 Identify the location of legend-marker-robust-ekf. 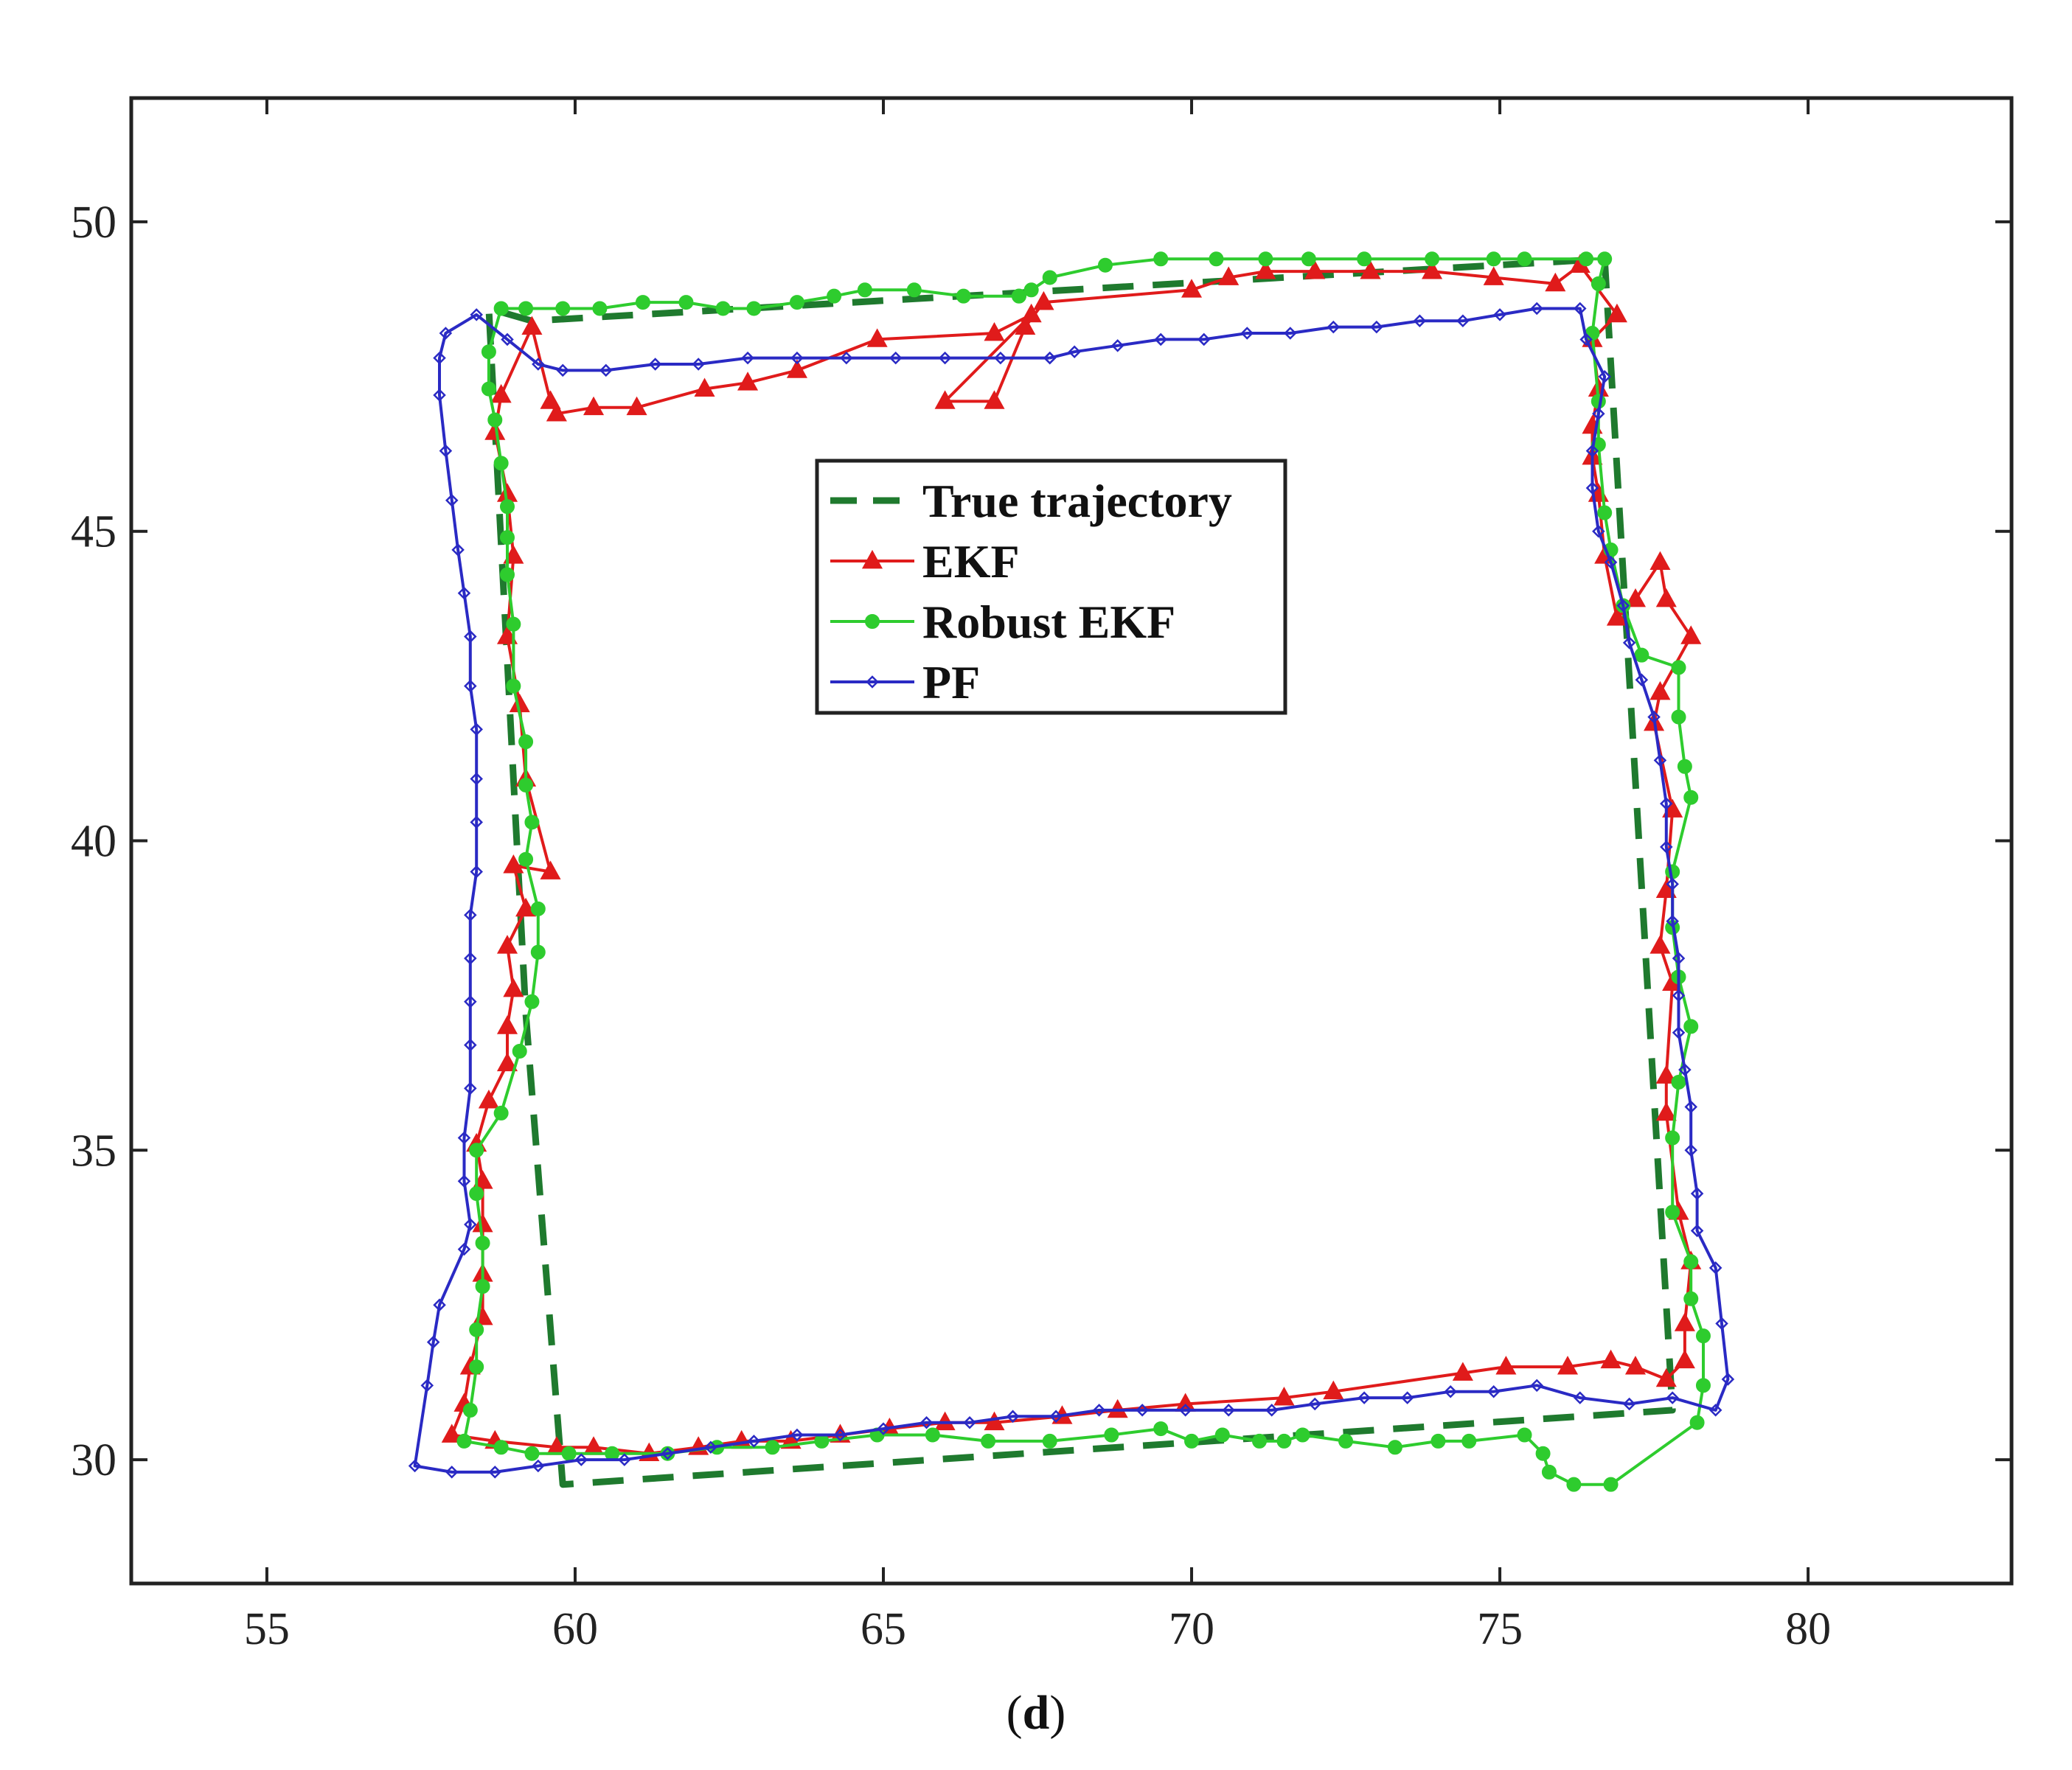
(872, 621).